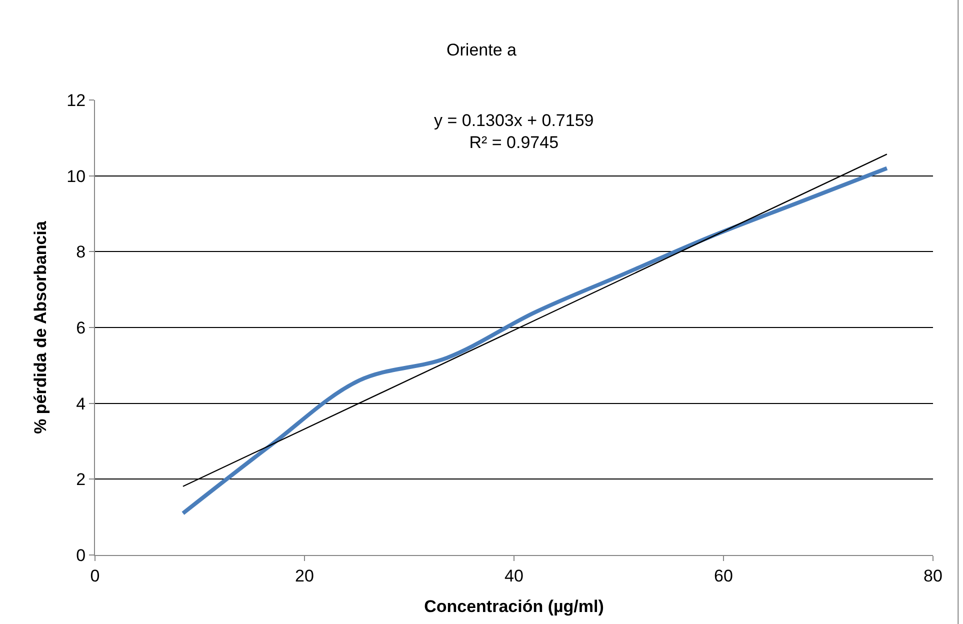 The height and width of the screenshot is (624, 963). Describe the element at coordinates (723, 576) in the screenshot. I see `x-tick-label: 60` at that location.